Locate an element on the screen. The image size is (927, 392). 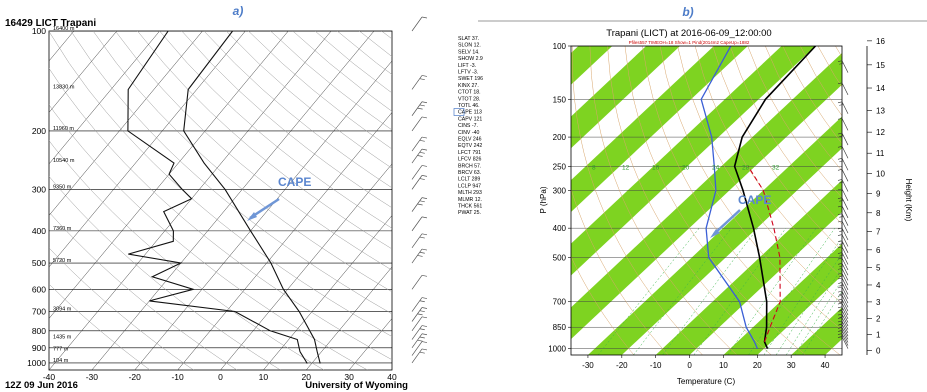
footer-source: University of Wyoming is located at coordinates (356, 385).